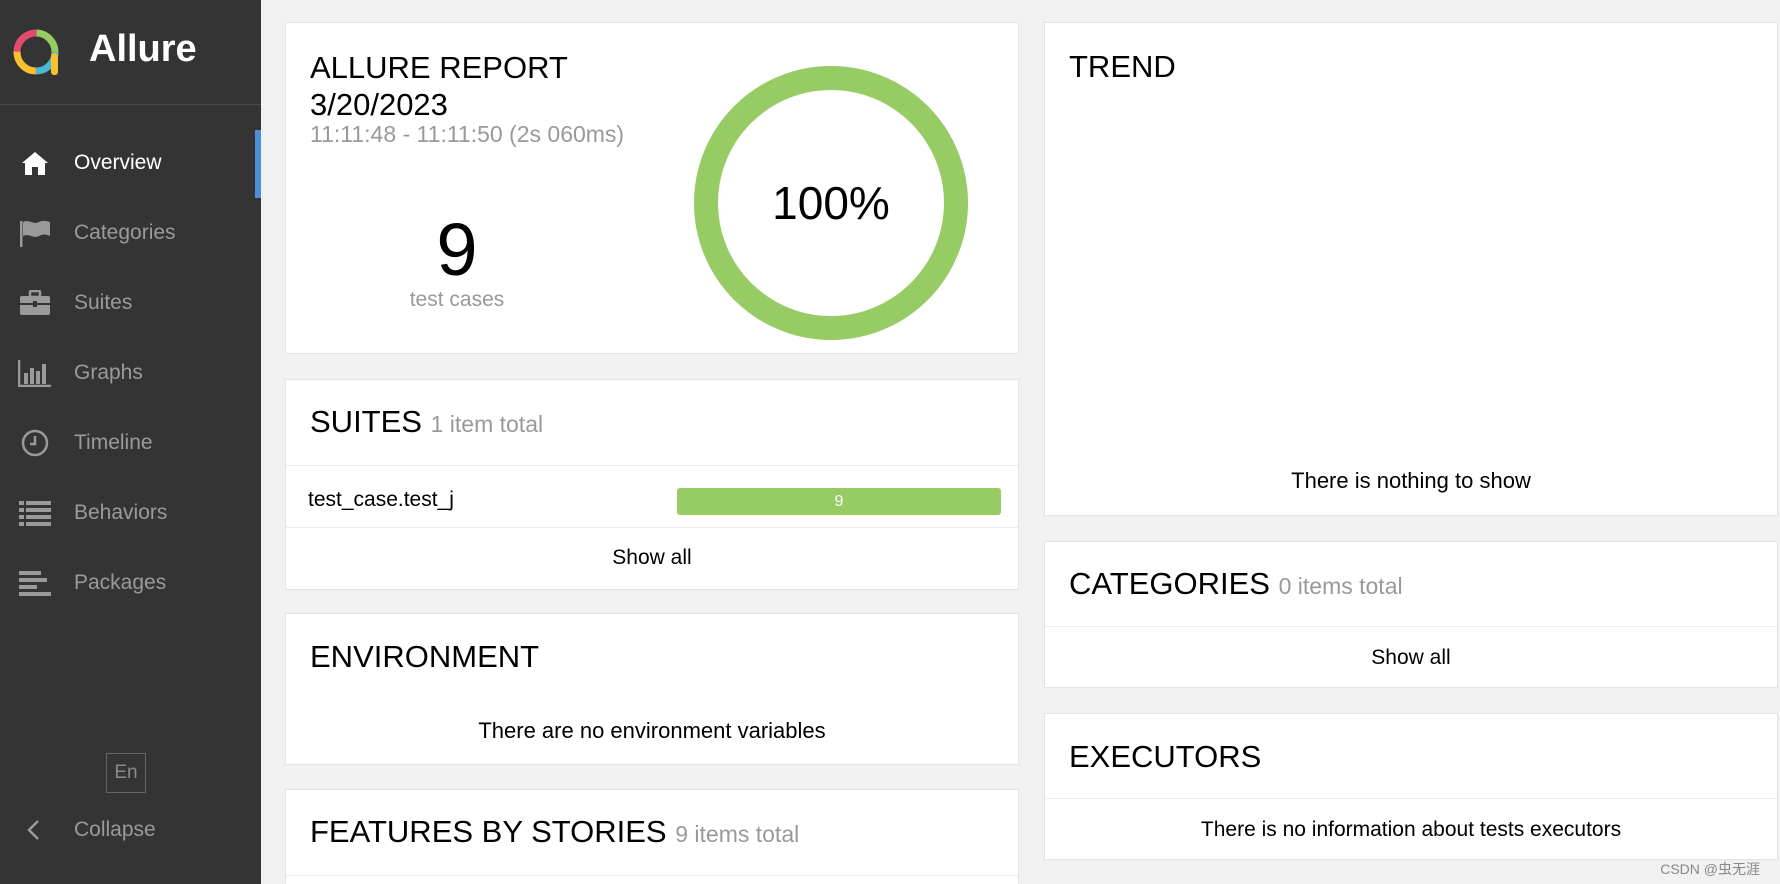  I want to click on pass-rate-label: 100%, so click(831, 203).